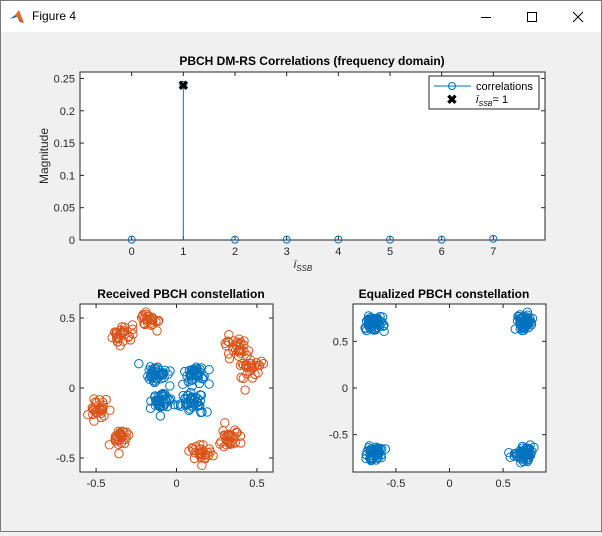 This screenshot has height=536, width=602. I want to click on correlation-ytick-label: 0.25, so click(64, 79).